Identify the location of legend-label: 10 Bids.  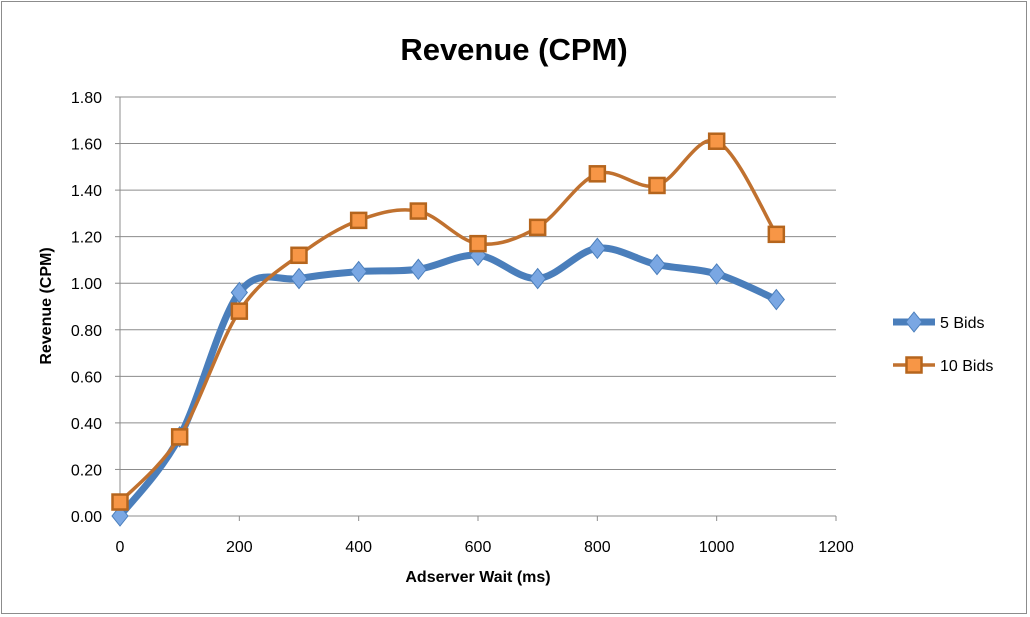
(966, 366).